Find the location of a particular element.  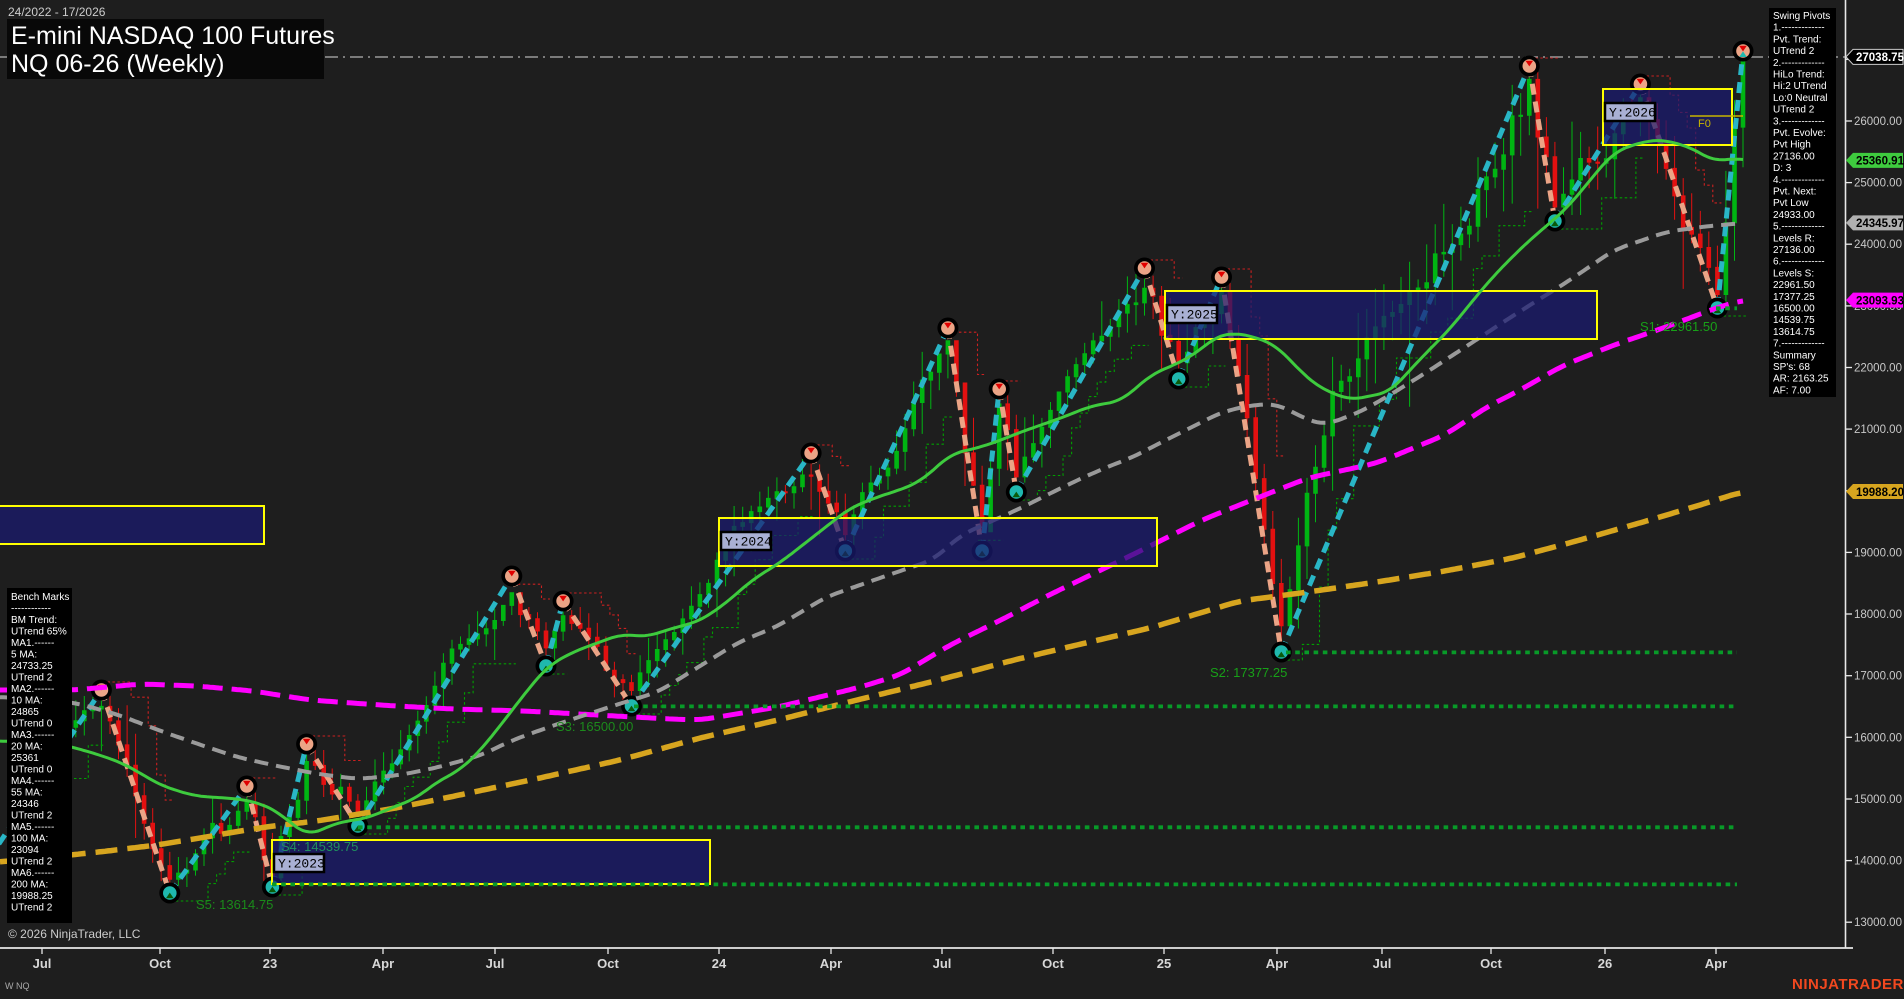

svg-text: Y:2024 is located at coordinates (748, 542).